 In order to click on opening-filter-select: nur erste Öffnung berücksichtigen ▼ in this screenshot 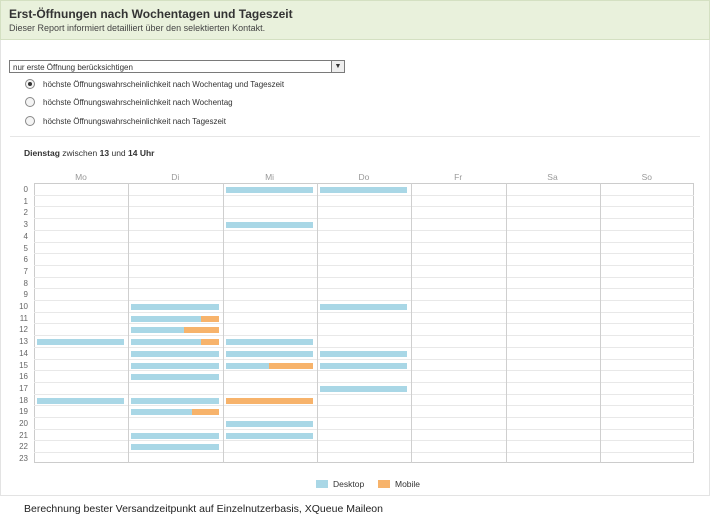, I will do `click(177, 66)`.